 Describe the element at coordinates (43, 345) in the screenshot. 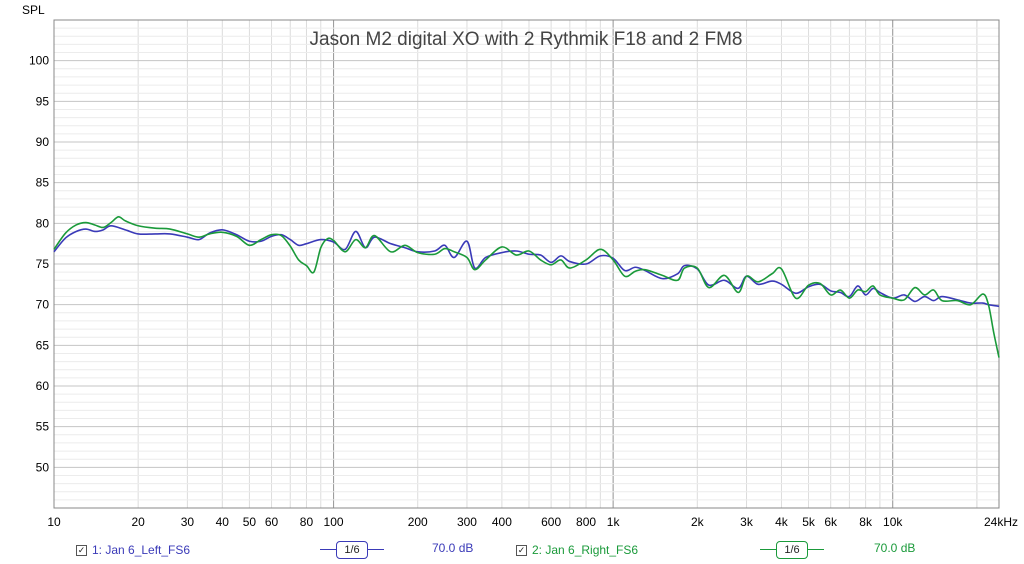

I see `y-tick-label: 65` at that location.